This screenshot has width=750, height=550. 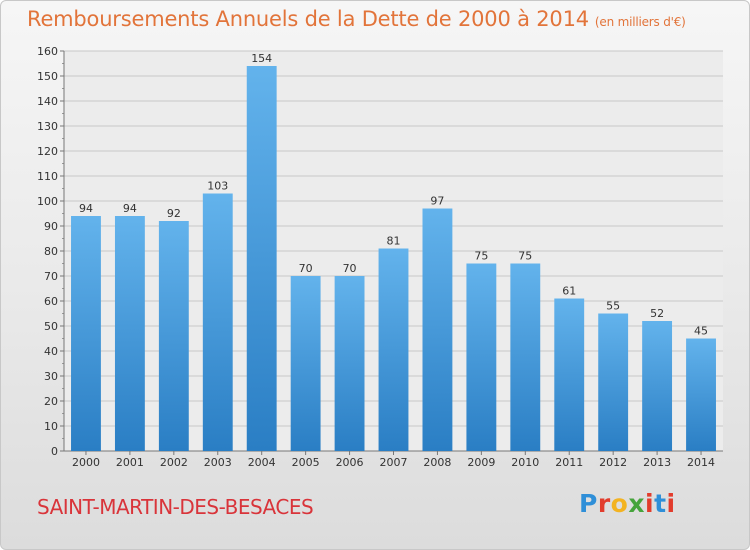 What do you see at coordinates (174, 462) in the screenshot?
I see `x-tick-label: 2002` at bounding box center [174, 462].